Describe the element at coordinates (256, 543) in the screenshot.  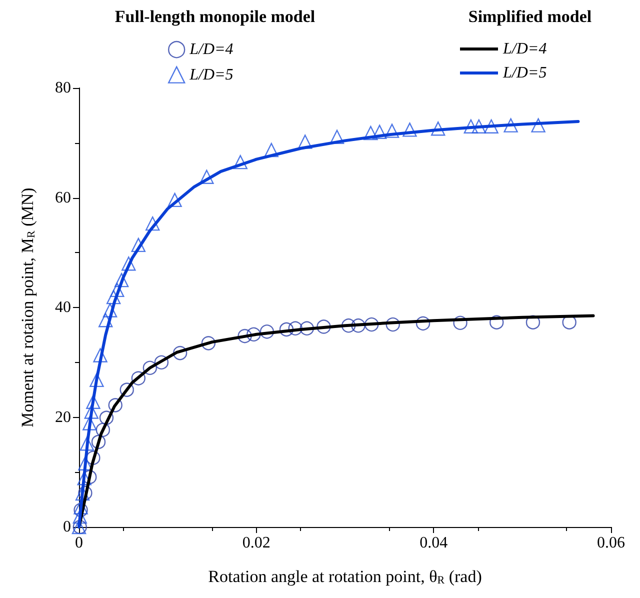
I see `x-tick-label: 0.02` at that location.